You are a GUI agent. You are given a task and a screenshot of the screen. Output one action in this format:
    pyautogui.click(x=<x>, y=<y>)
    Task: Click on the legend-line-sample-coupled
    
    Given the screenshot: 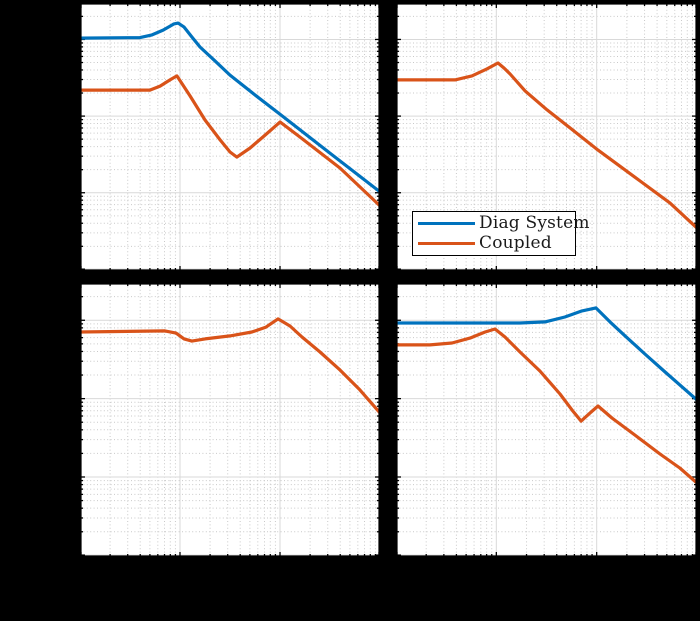 What is the action you would take?
    pyautogui.click(x=446, y=243)
    